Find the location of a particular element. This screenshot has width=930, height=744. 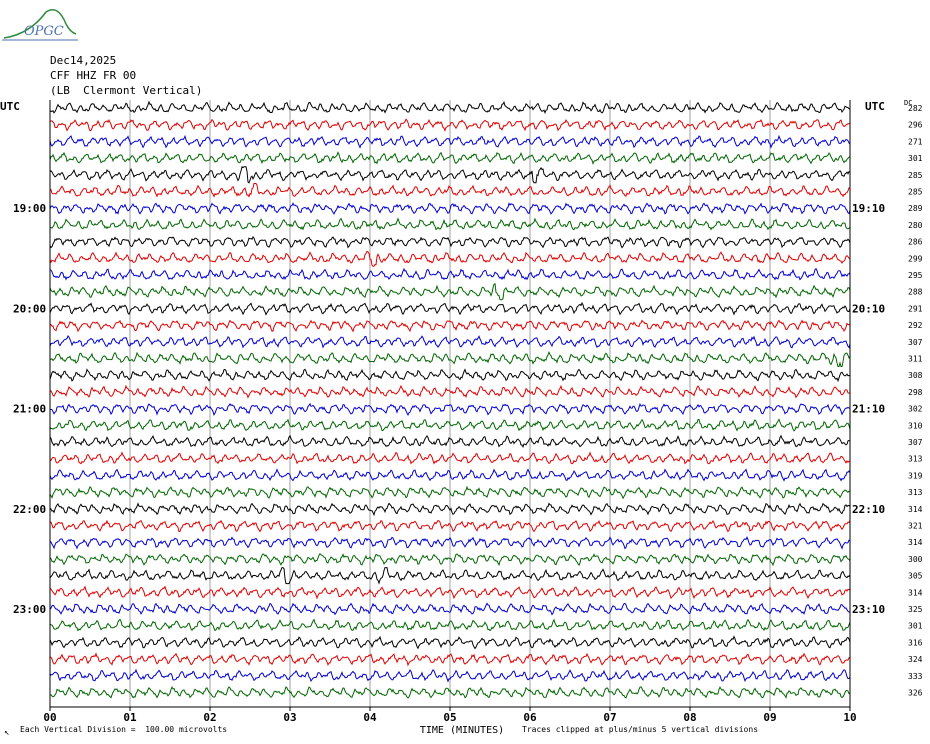

station-location: (LB Clermont Vertical) is located at coordinates (126, 90).